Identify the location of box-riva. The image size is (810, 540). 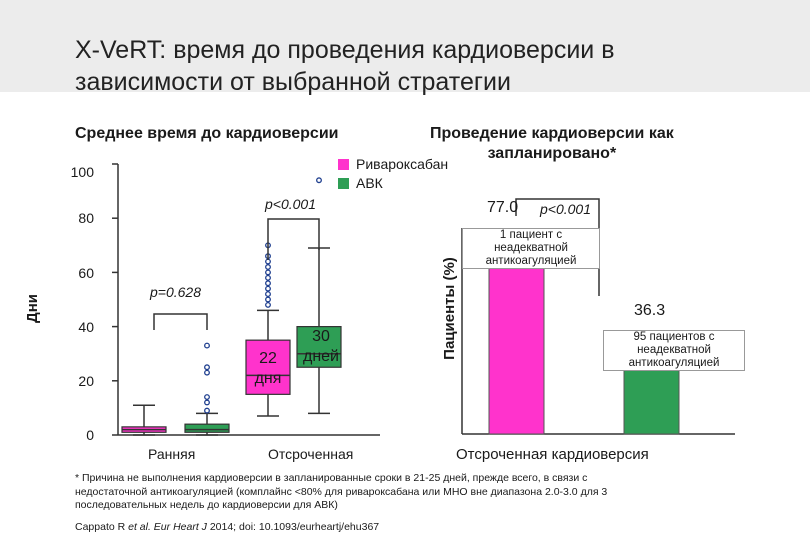
(268, 367).